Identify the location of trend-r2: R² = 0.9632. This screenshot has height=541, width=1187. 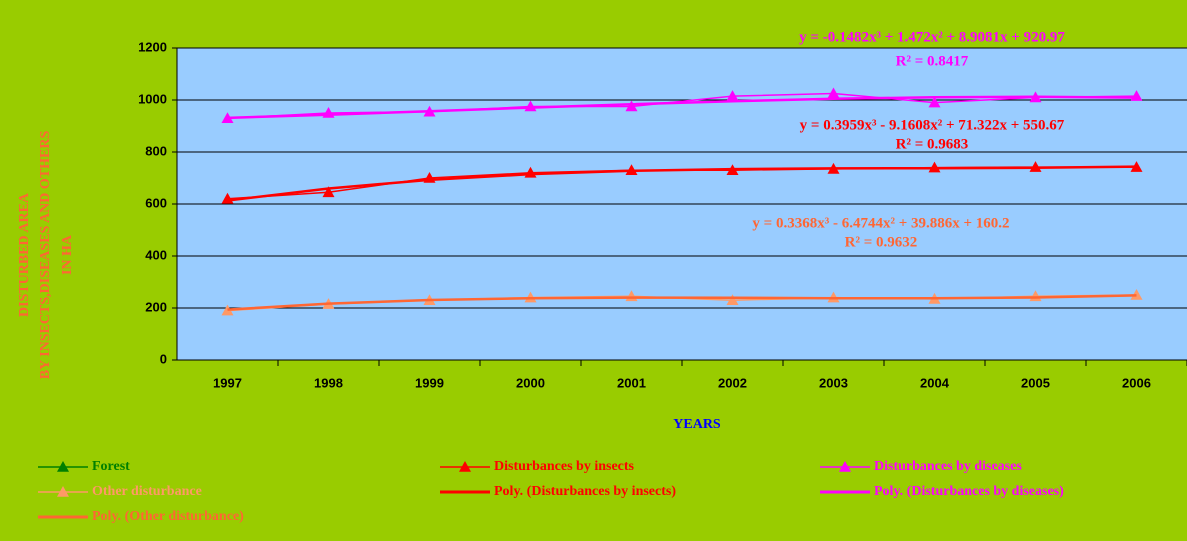
(881, 242).